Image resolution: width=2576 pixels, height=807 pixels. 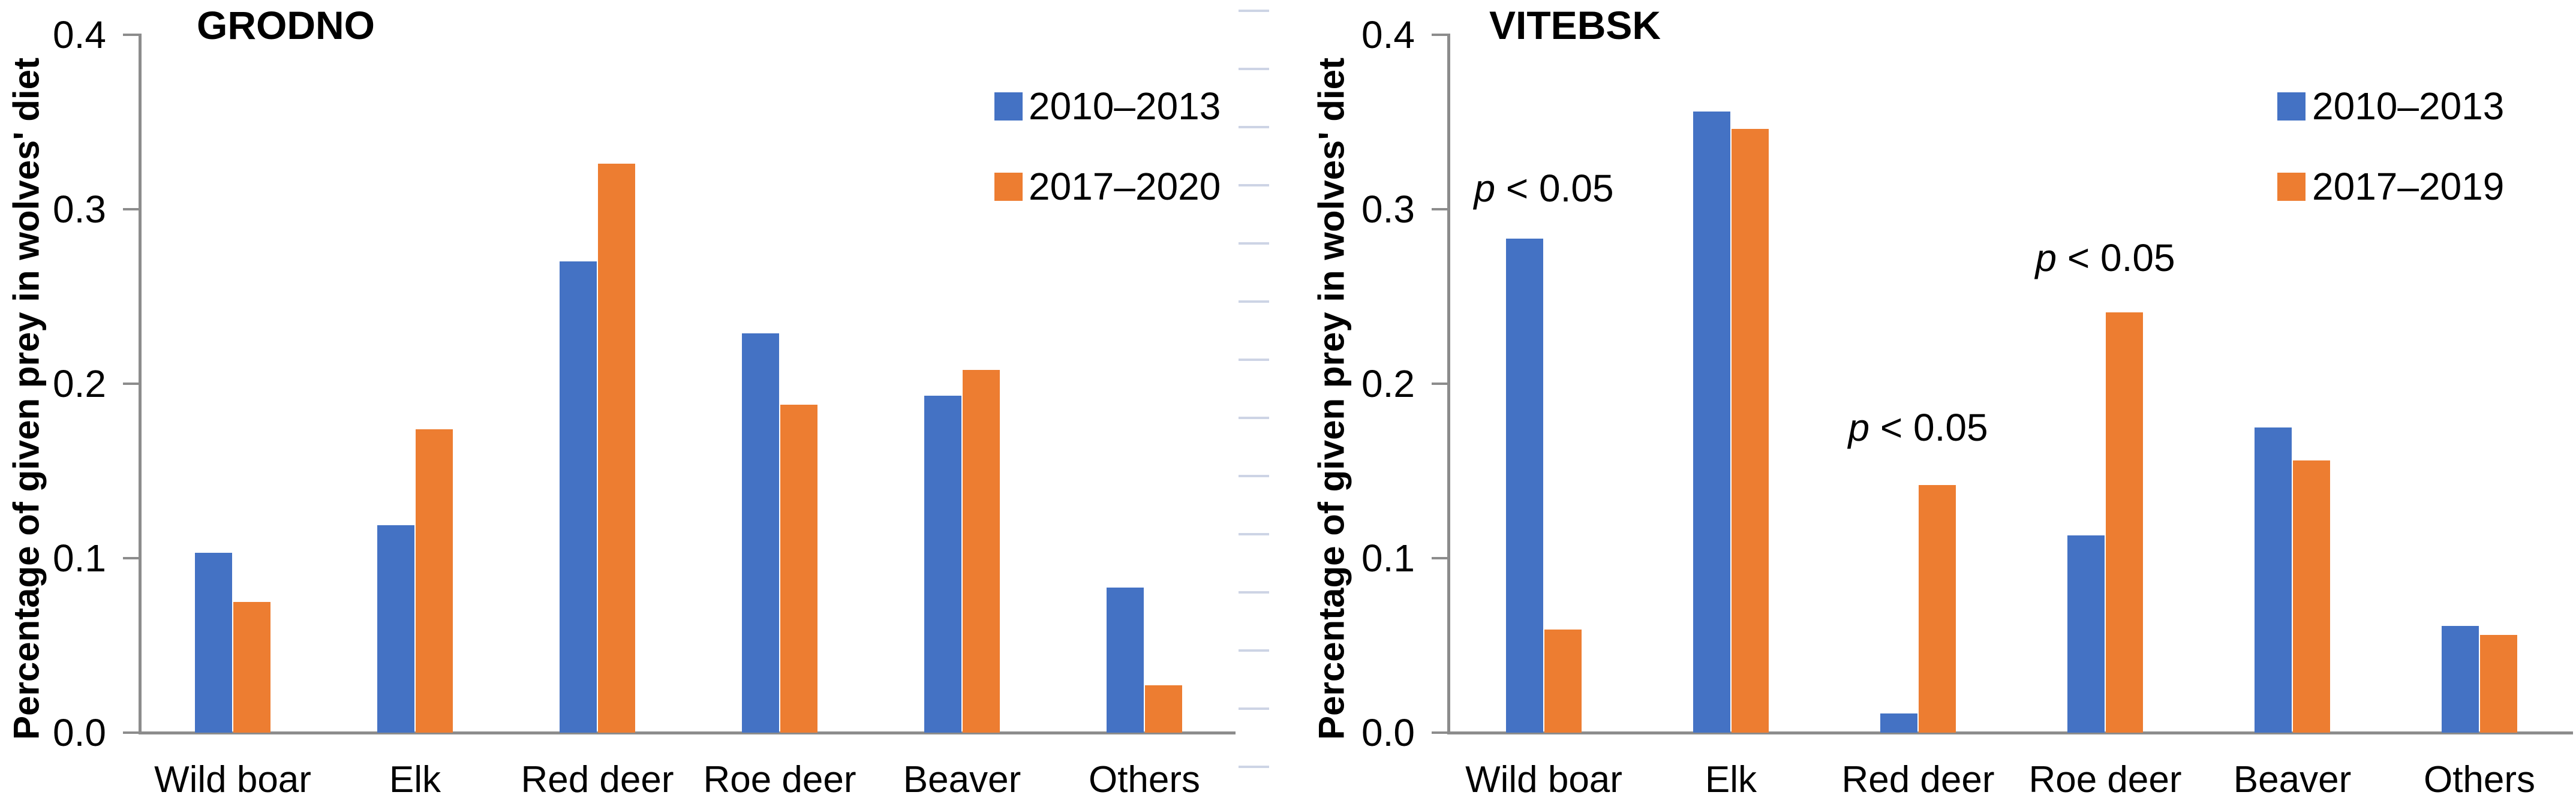 I want to click on category-label-others-grodno: Others, so click(x=1145, y=779).